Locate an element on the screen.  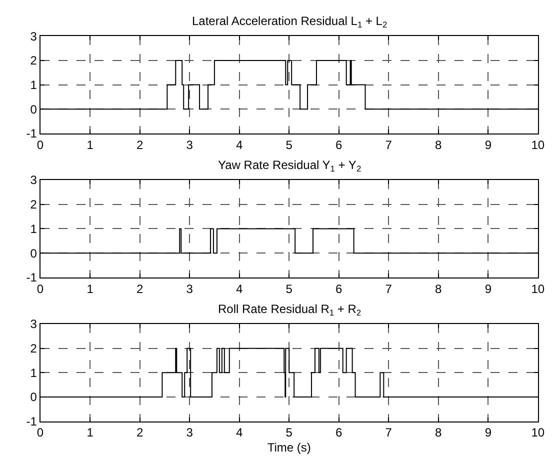
x-axis-title: Time (s) is located at coordinates (289, 447).